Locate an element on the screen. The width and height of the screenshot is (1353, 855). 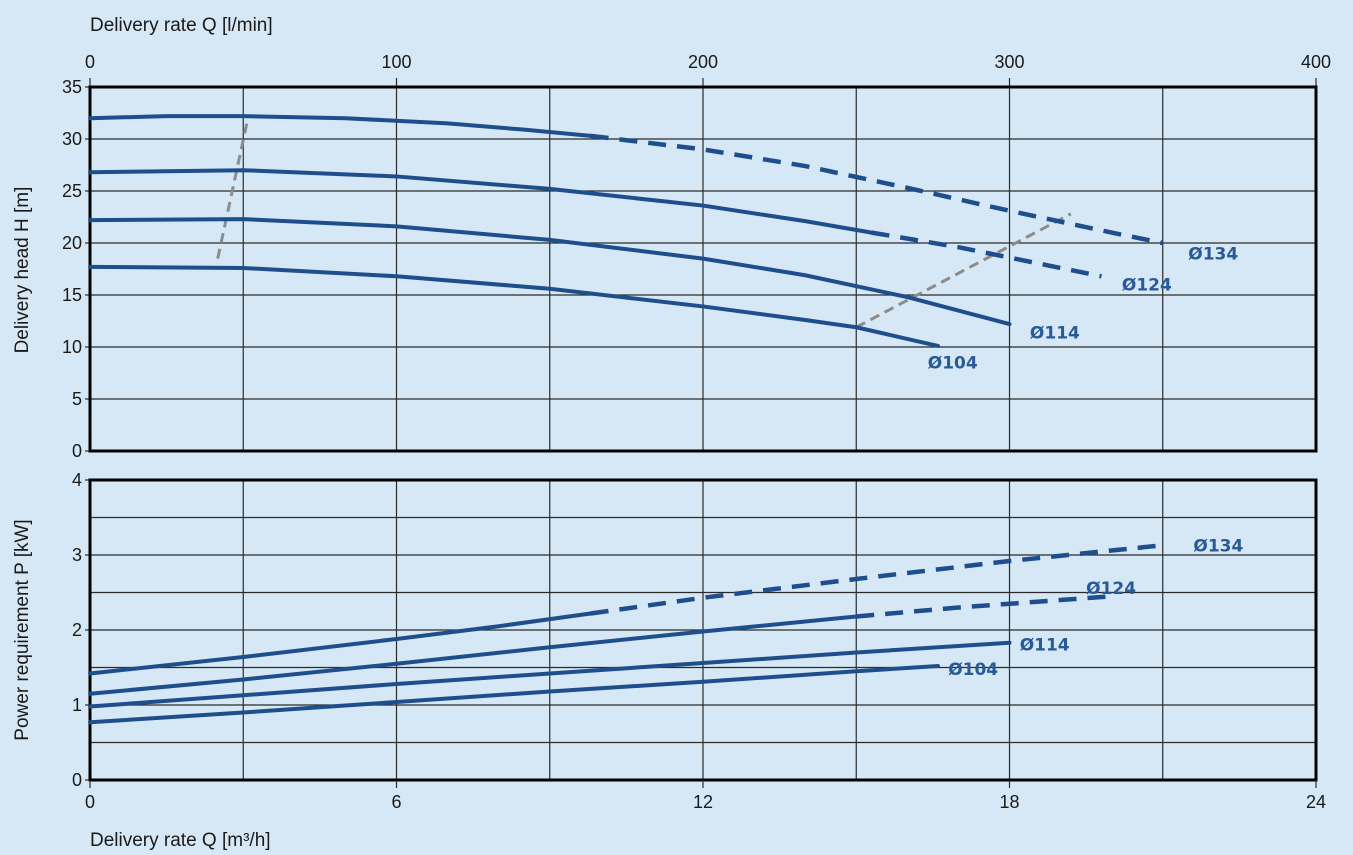
bottom-x-tick-label: 0 is located at coordinates (90, 802).